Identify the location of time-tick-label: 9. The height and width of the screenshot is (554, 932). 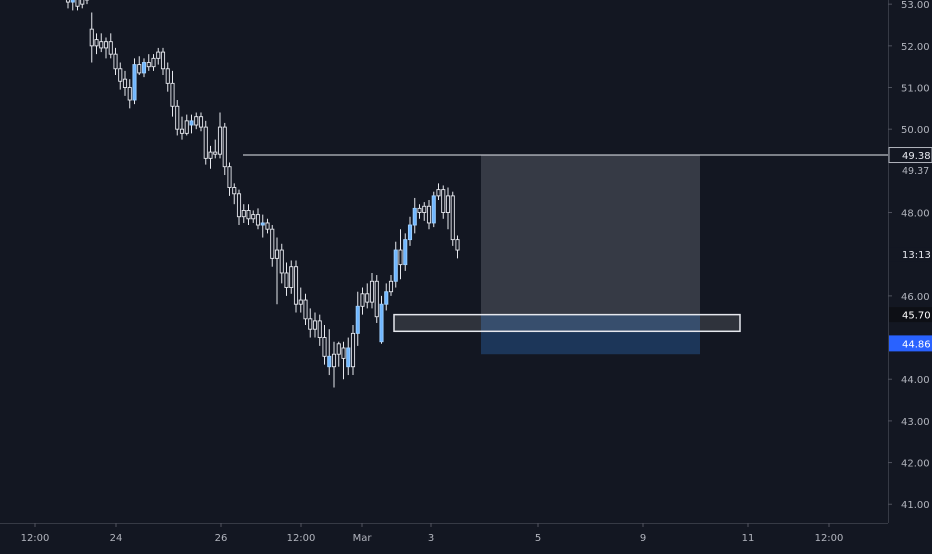
(643, 538).